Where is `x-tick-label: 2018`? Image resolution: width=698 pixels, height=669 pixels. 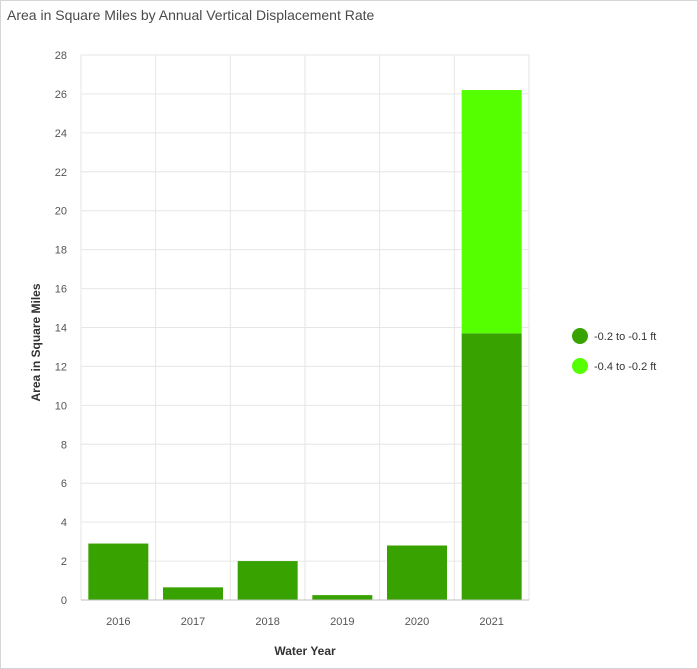
x-tick-label: 2018 is located at coordinates (267, 622).